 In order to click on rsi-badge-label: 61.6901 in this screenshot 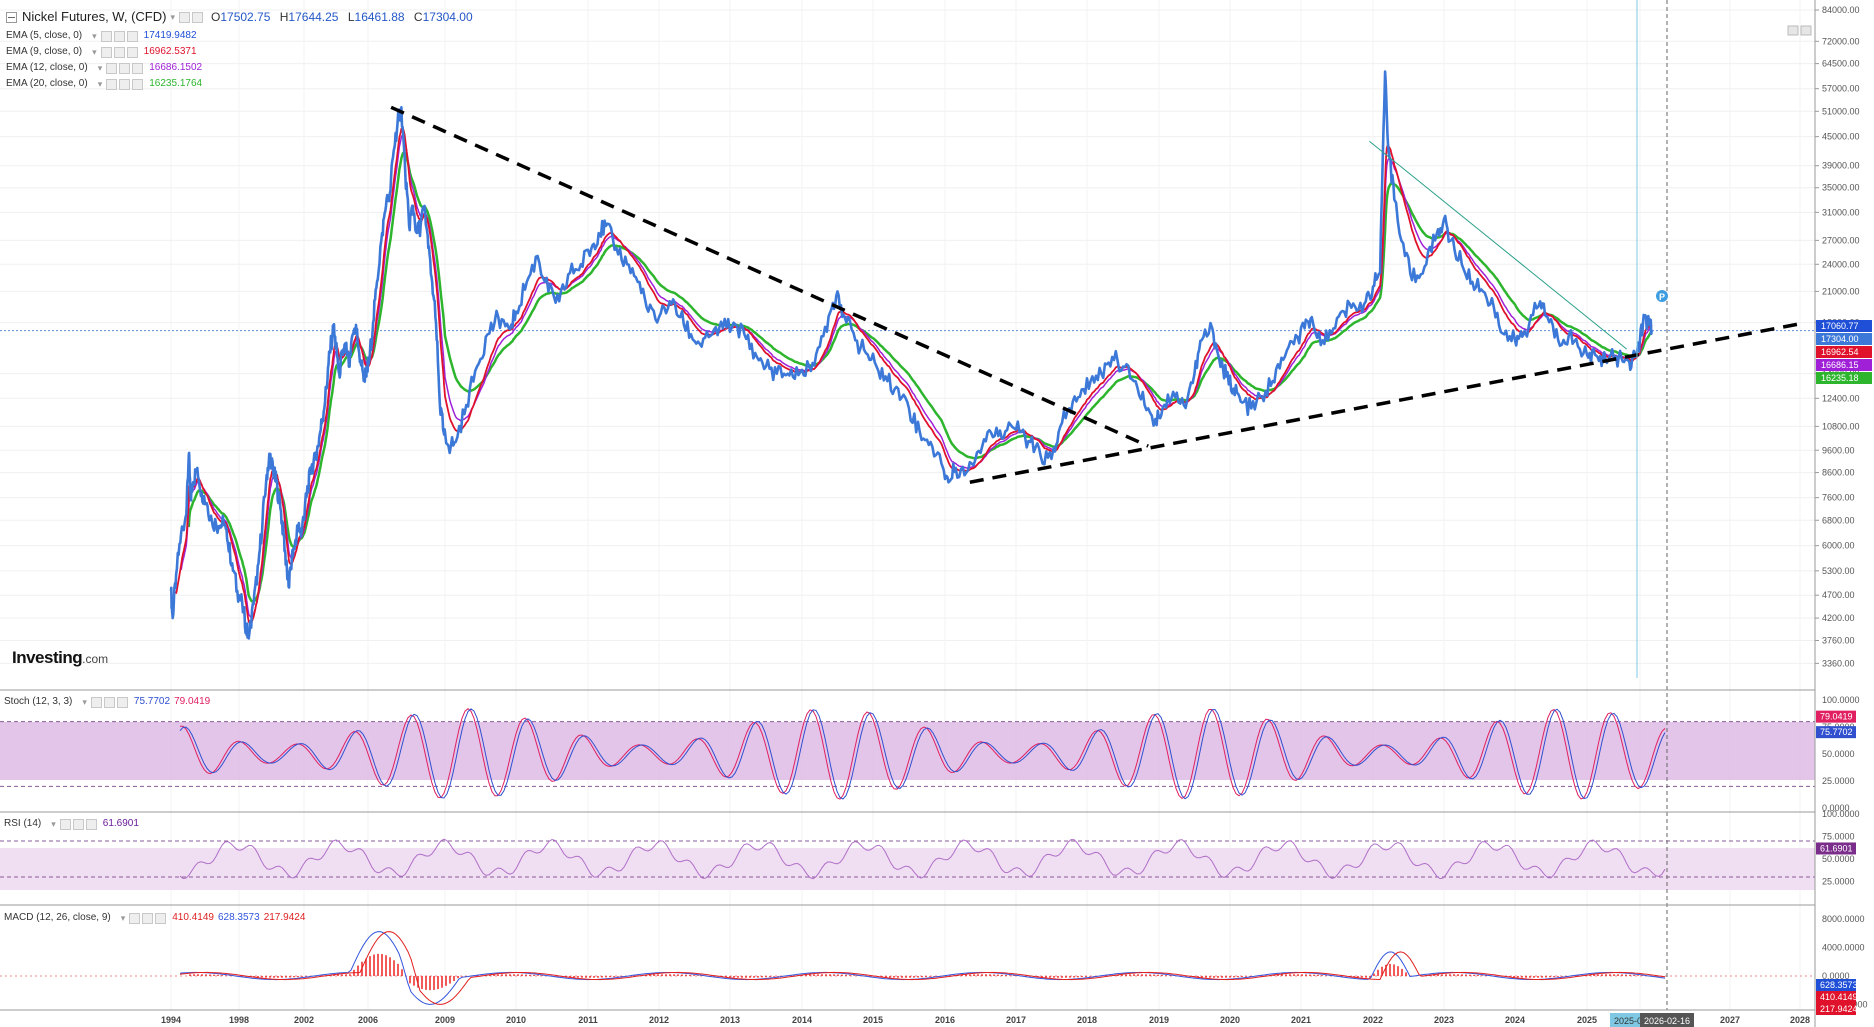, I will do `click(1836, 848)`.